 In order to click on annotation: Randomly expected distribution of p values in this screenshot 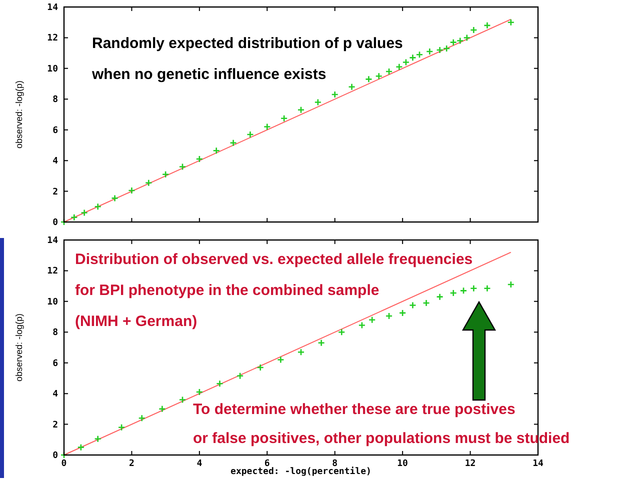, I will do `click(247, 43)`.